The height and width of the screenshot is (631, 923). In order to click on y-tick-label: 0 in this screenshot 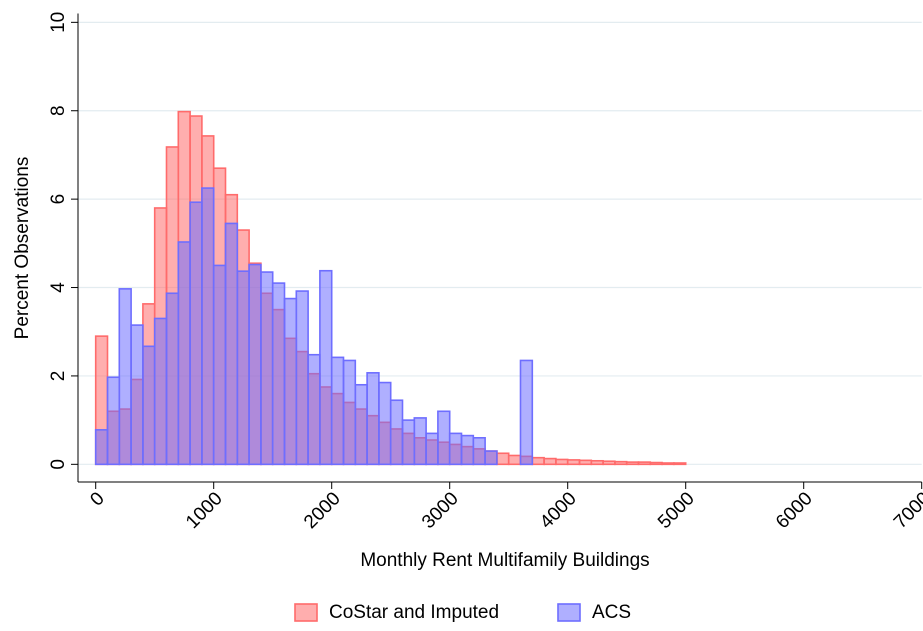, I will do `click(58, 464)`.